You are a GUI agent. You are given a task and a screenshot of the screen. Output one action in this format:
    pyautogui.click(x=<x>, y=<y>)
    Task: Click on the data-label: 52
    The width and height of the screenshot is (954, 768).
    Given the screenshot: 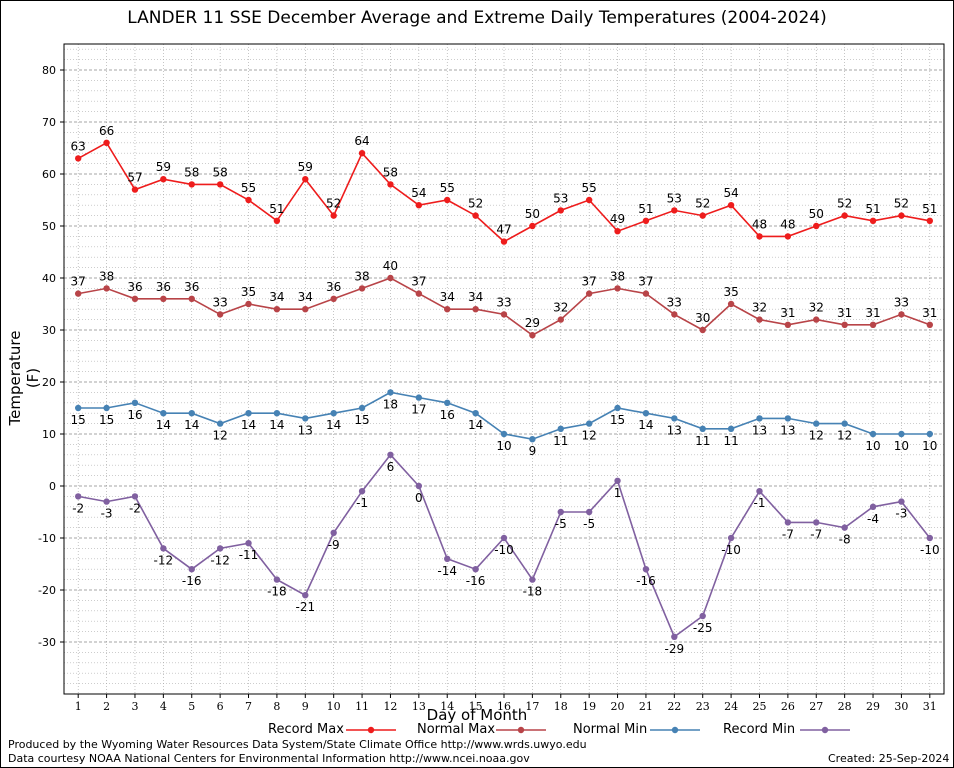 What is the action you would take?
    pyautogui.click(x=901, y=204)
    